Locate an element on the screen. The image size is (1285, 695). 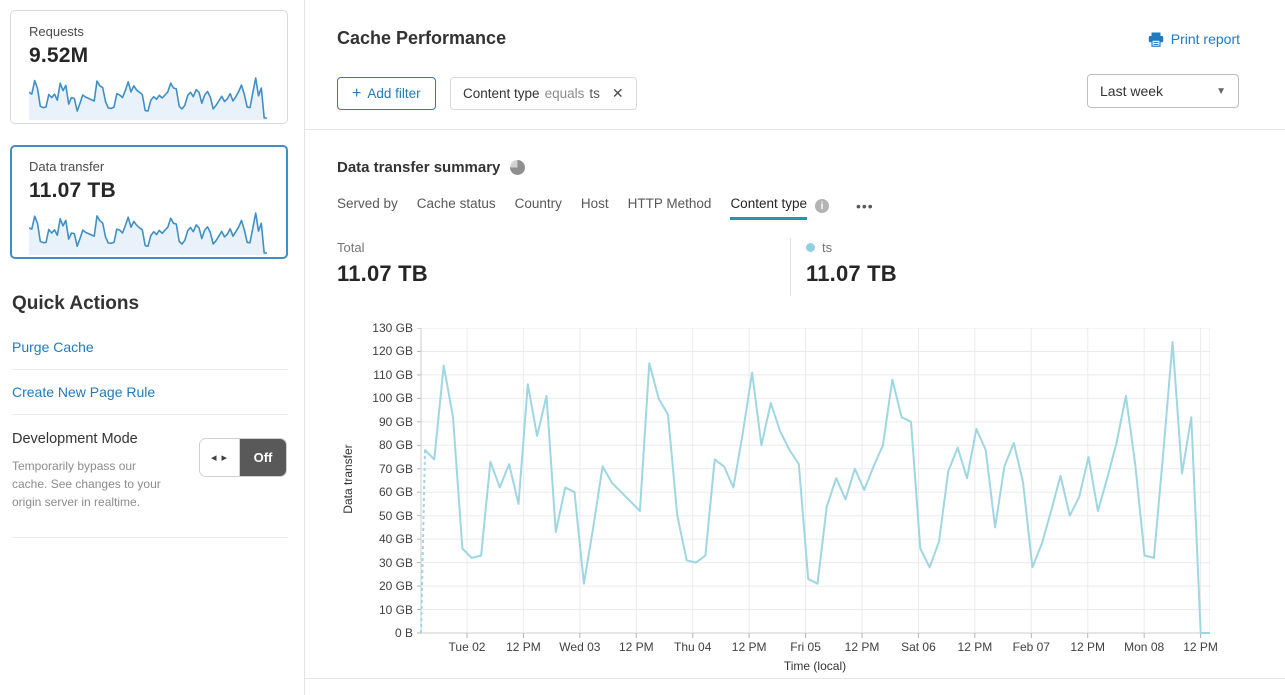
filter-field: Content type is located at coordinates (501, 93).